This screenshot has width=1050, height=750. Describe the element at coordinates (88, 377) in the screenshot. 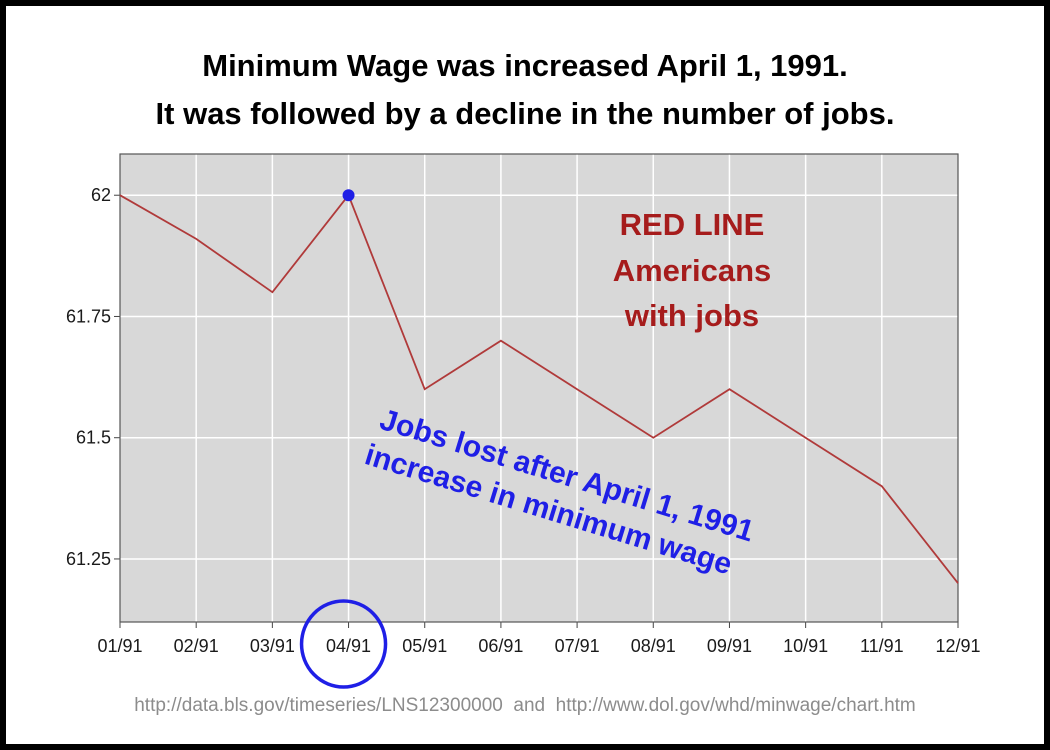

I see `y-axis-ticks: 62 61.75 61.5 61.25` at that location.